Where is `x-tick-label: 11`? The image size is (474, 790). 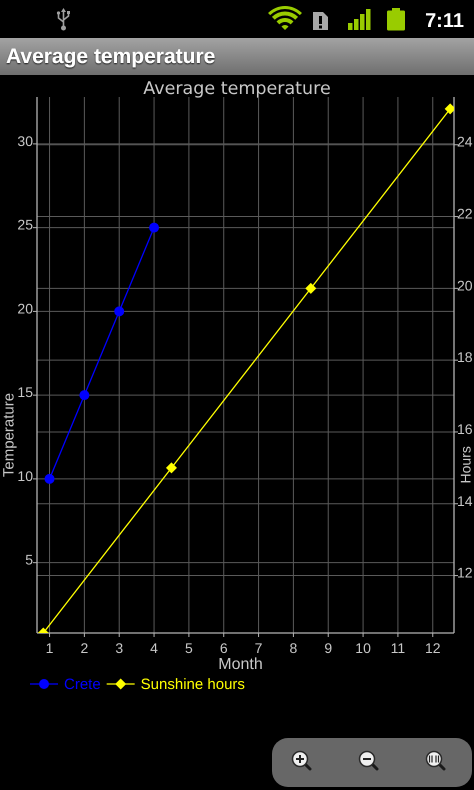
x-tick-label: 11 is located at coordinates (398, 648).